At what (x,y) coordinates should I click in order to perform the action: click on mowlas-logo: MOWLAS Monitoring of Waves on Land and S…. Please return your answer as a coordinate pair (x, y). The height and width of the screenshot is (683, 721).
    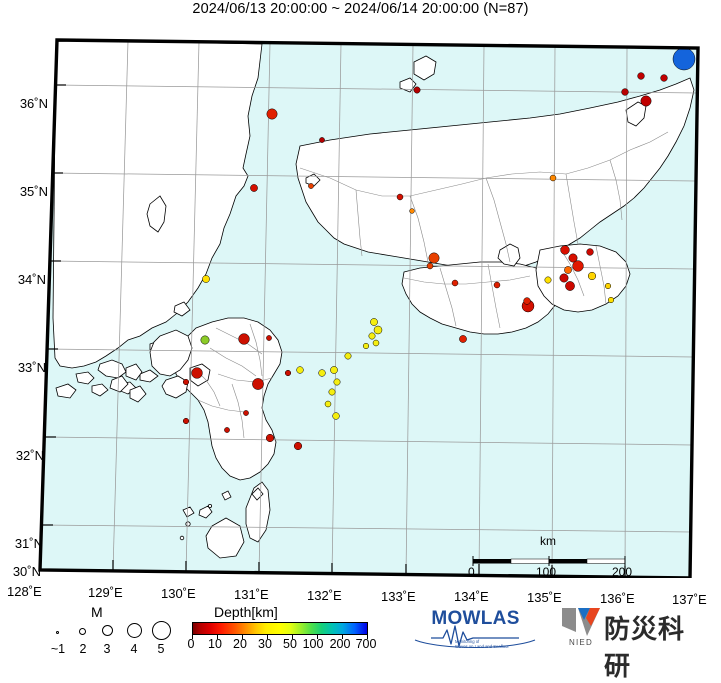
    Looking at the image, I should click on (475, 629).